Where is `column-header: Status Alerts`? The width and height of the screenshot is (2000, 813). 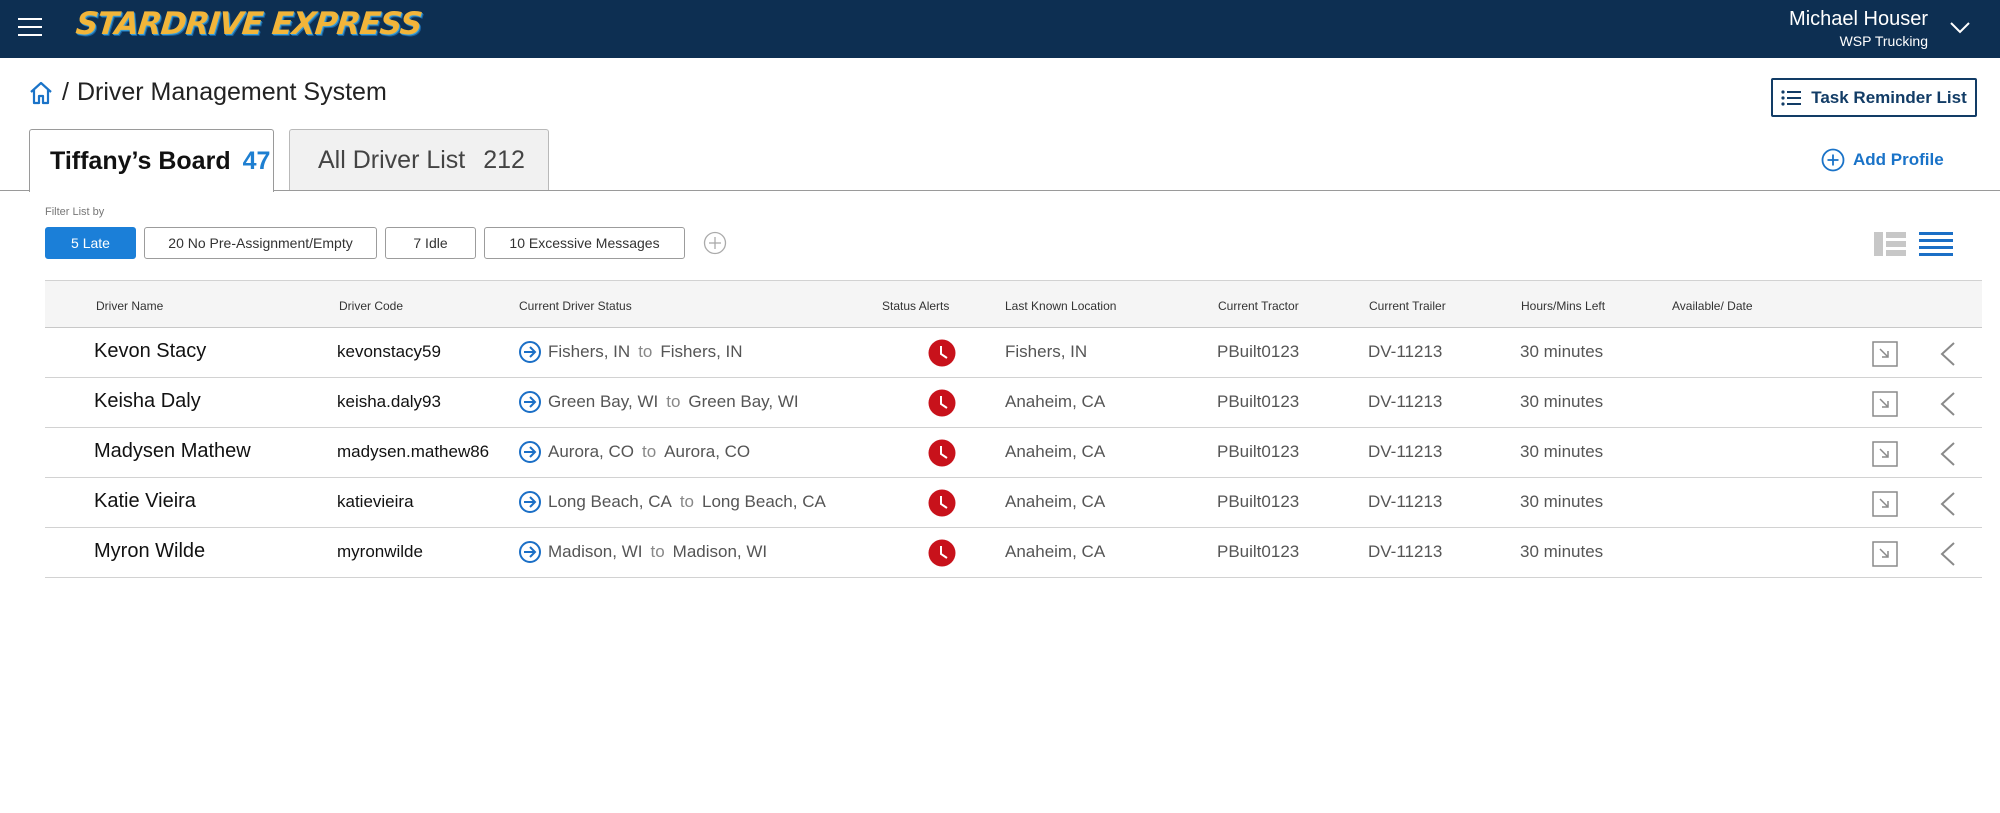 column-header: Status Alerts is located at coordinates (916, 306).